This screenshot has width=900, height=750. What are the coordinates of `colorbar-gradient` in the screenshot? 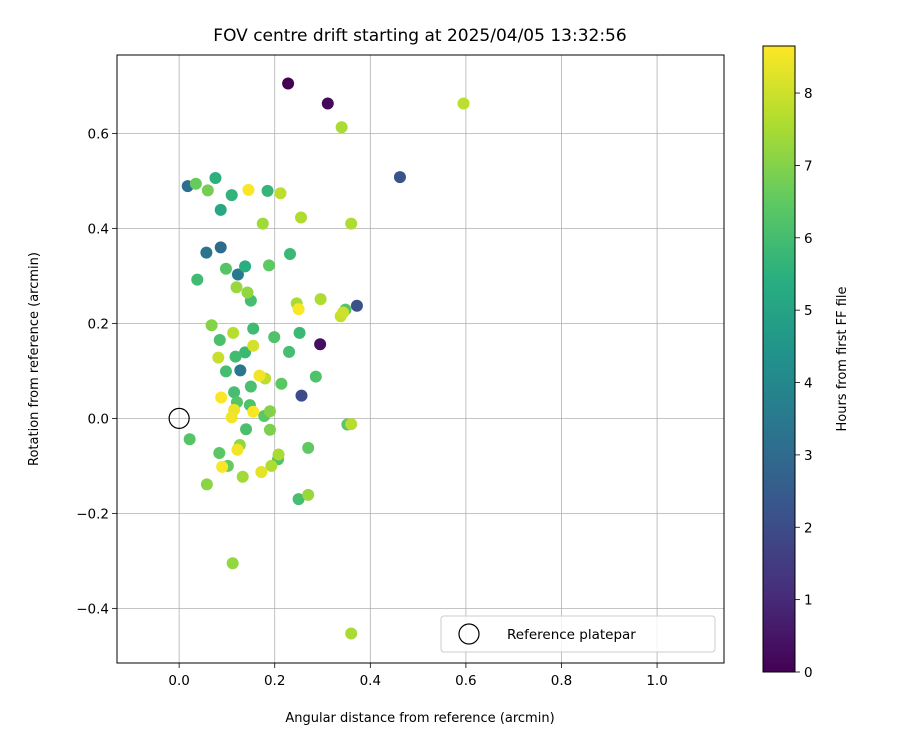 It's located at (779, 359).